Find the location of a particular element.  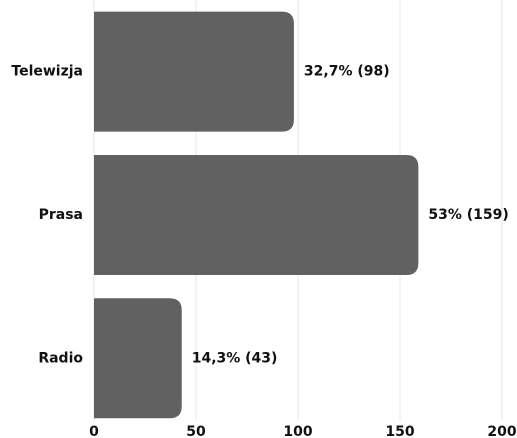

y-tick-label: Prasa is located at coordinates (61, 215).